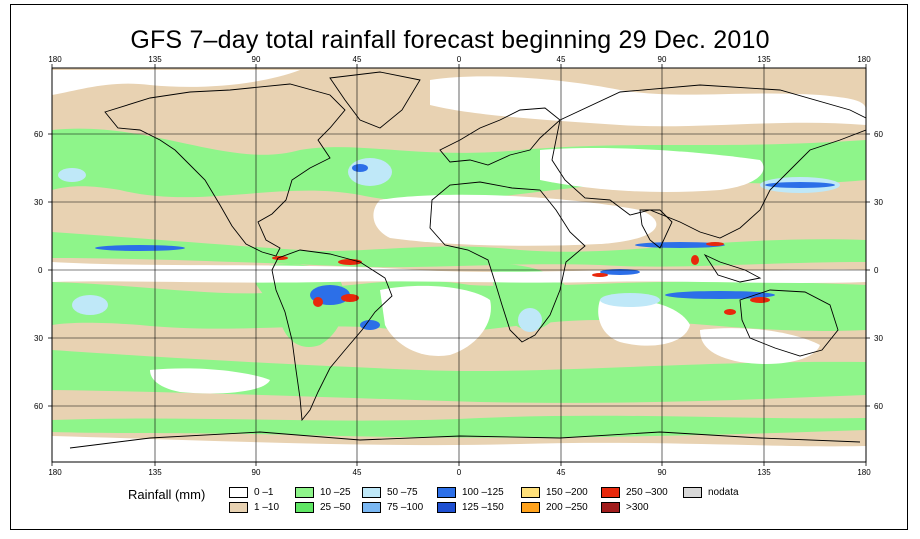 The image size is (920, 539). What do you see at coordinates (459, 472) in the screenshot?
I see `lon-tick-bottom: 0` at bounding box center [459, 472].